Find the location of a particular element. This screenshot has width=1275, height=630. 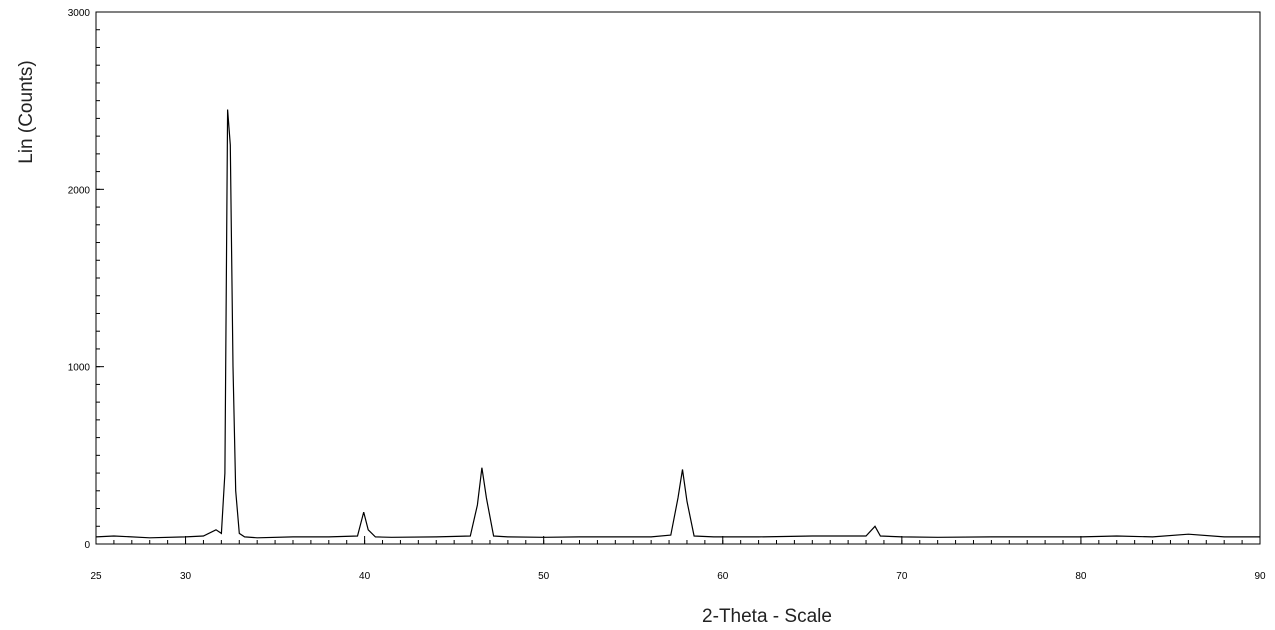

y-tick-label: 2000 is located at coordinates (79, 190).